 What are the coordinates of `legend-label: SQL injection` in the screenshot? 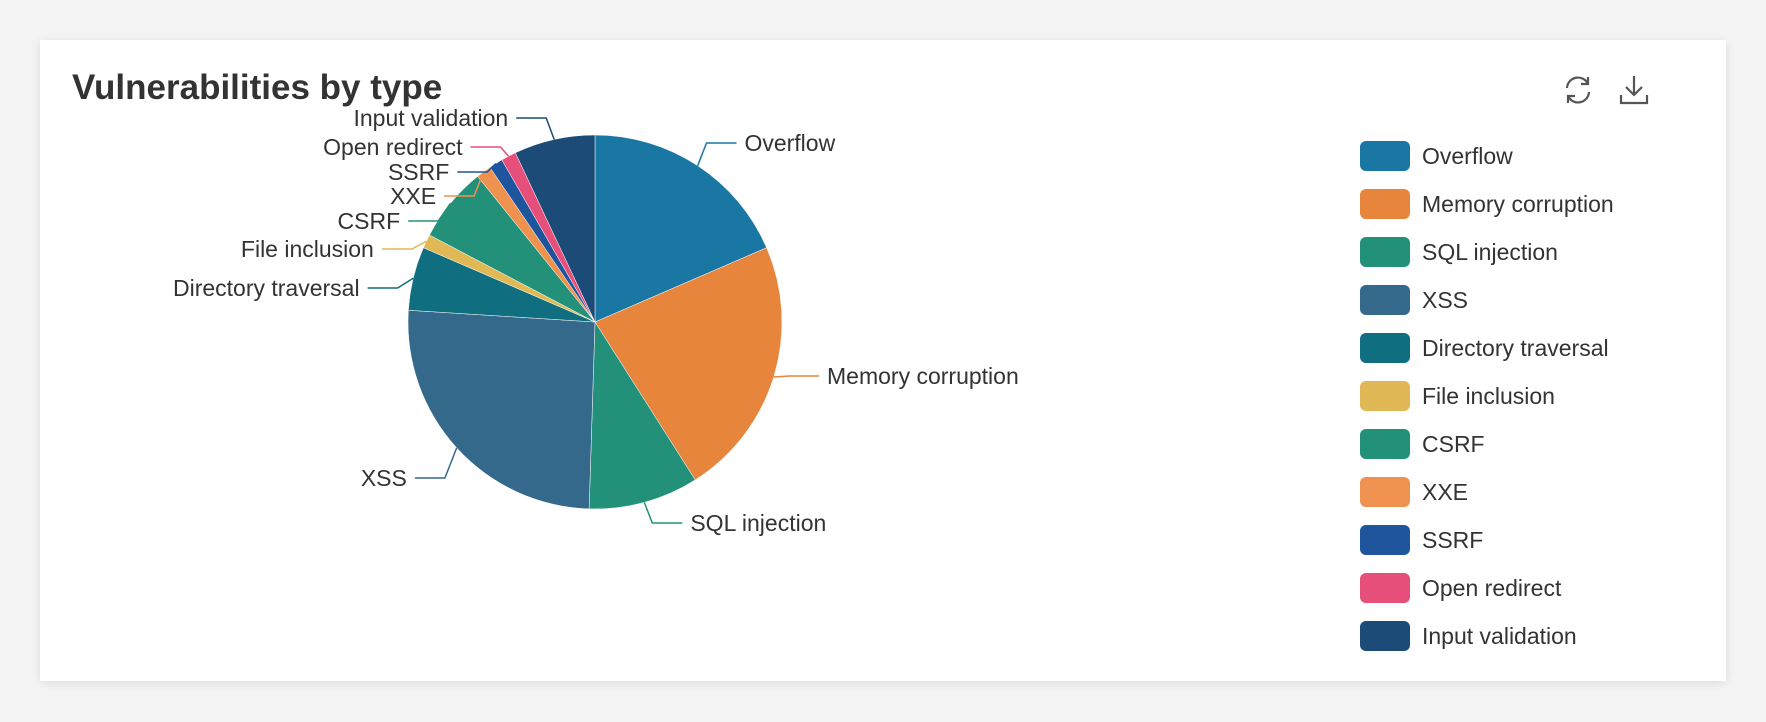 It's located at (1490, 251).